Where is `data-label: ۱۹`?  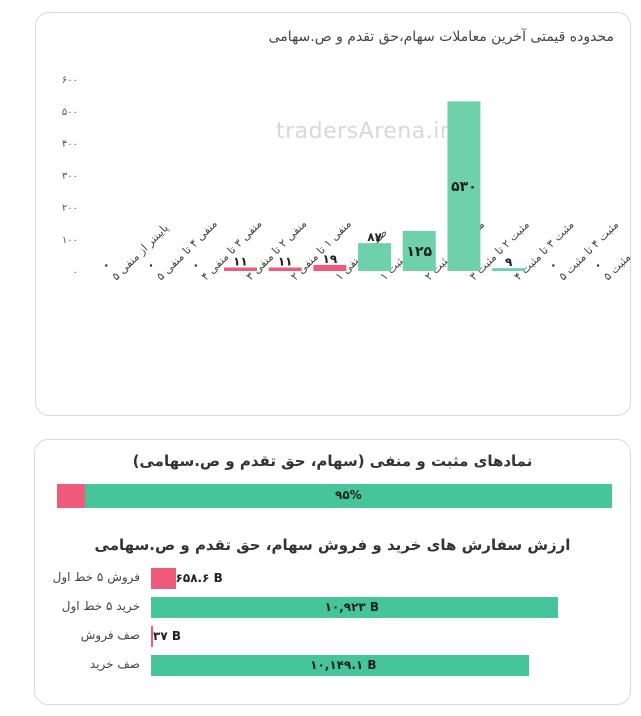
data-label: ۱۹ is located at coordinates (330, 259).